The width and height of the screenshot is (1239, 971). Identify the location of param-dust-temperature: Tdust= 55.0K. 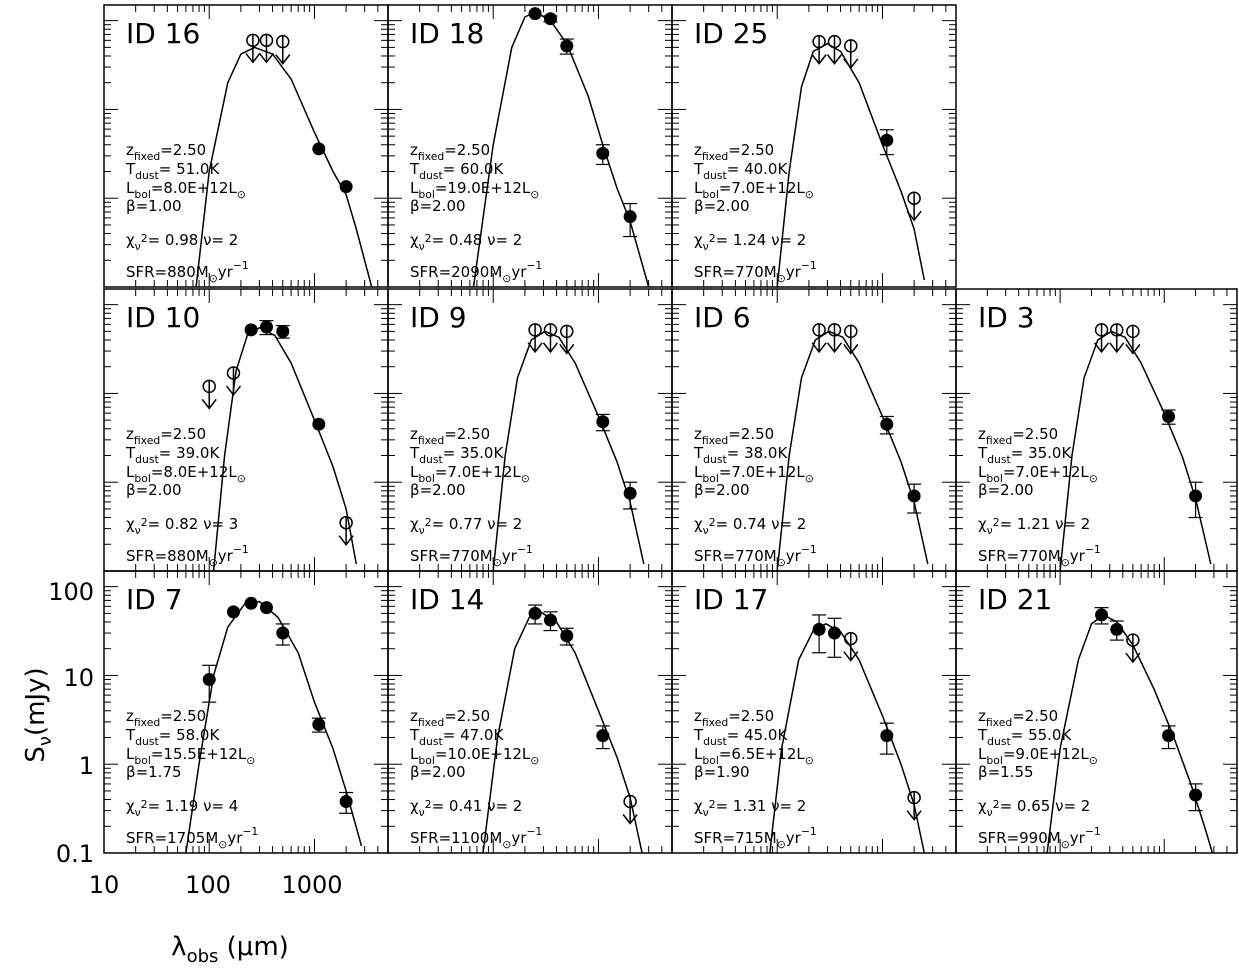
(1024, 737).